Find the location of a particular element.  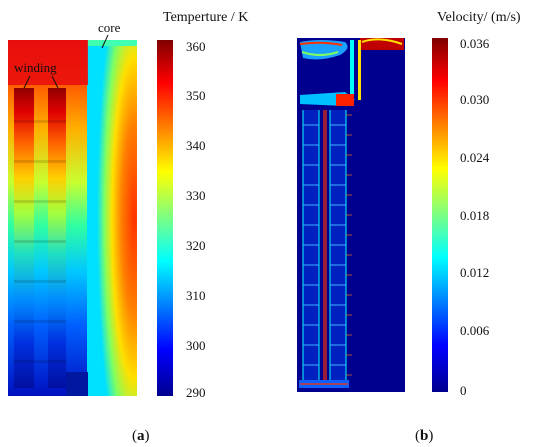

temperature-colorbar is located at coordinates (165, 218).